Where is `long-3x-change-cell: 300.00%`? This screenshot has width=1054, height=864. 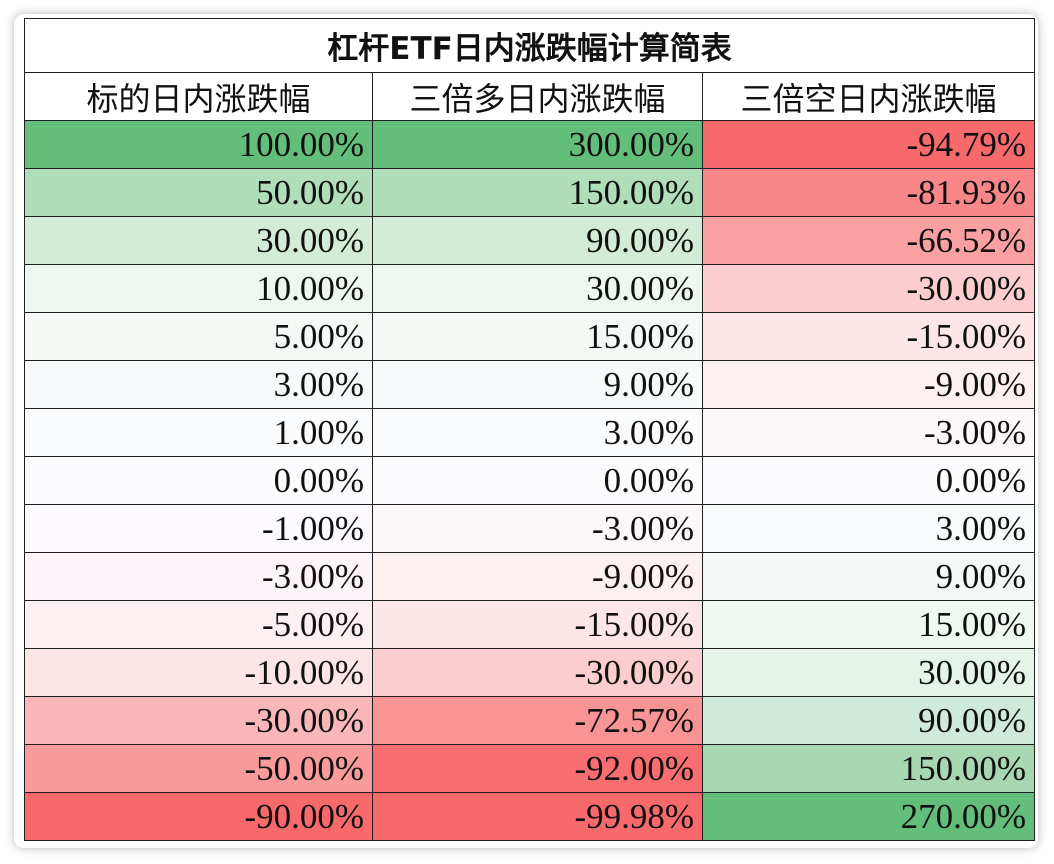
long-3x-change-cell: 300.00% is located at coordinates (537, 144).